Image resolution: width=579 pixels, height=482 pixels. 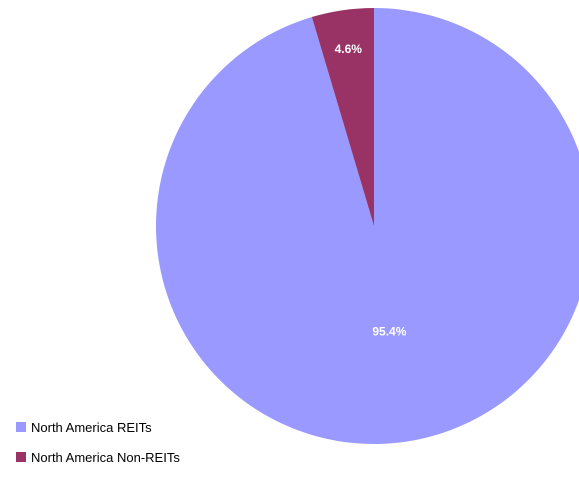 I want to click on legend-item-north-america-non-reits: North America Non-REITs, so click(x=98, y=457).